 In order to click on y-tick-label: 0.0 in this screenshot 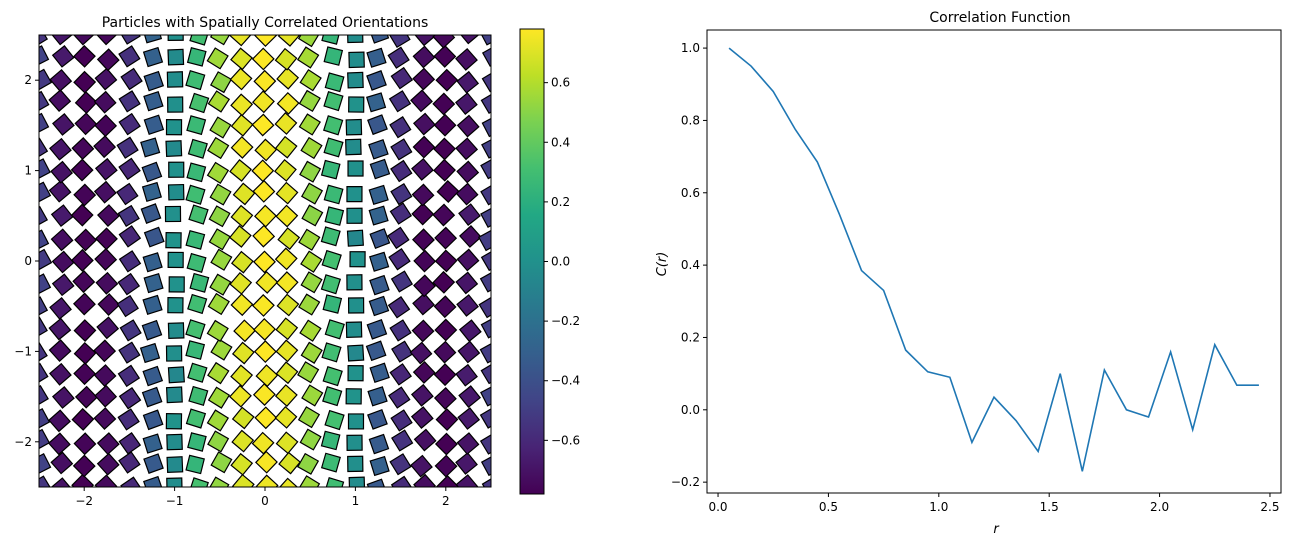, I will do `click(690, 410)`.